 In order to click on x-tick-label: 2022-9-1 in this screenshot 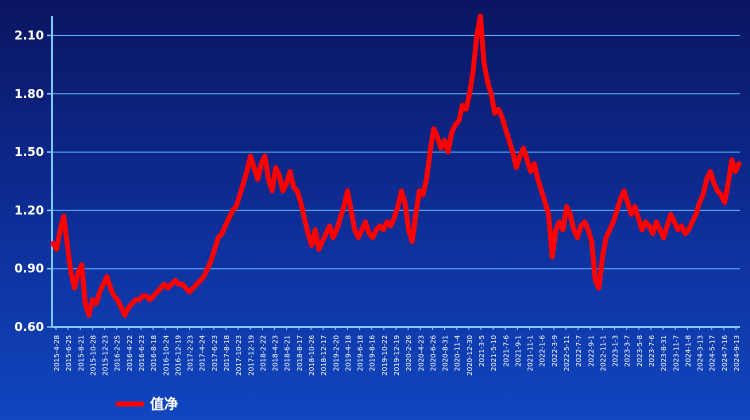, I will do `click(591, 351)`.